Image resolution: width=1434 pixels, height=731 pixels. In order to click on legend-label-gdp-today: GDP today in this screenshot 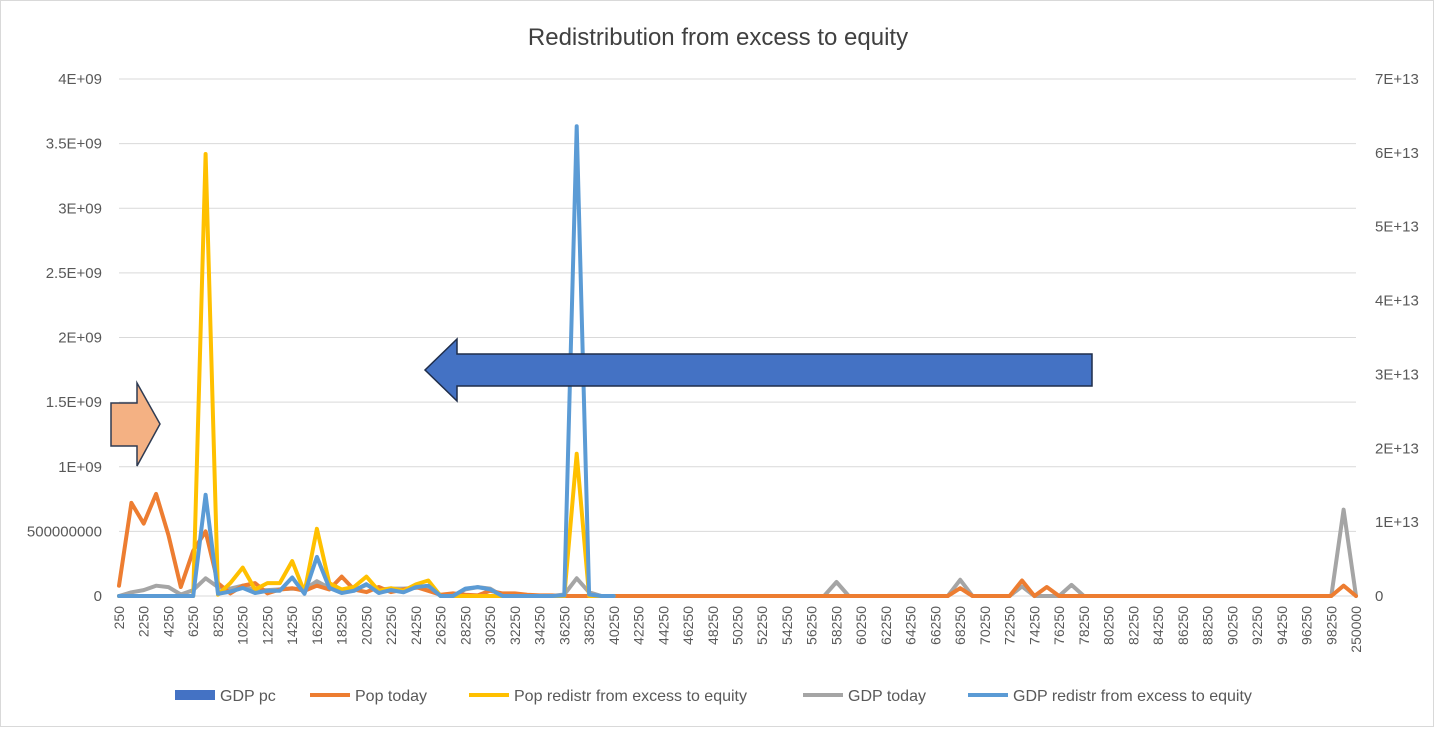, I will do `click(887, 696)`.